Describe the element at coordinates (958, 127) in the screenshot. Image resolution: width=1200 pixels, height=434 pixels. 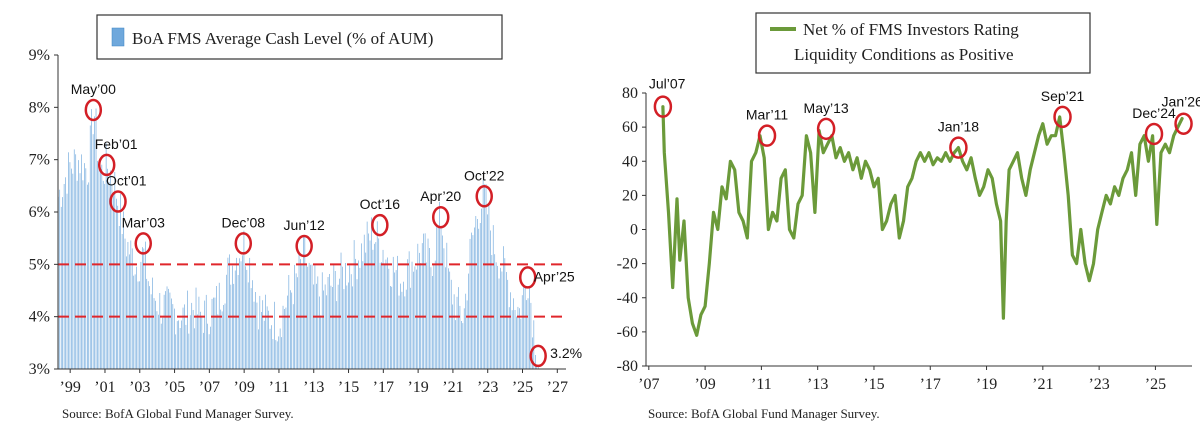
I see `annotation-label: Jan’18` at that location.